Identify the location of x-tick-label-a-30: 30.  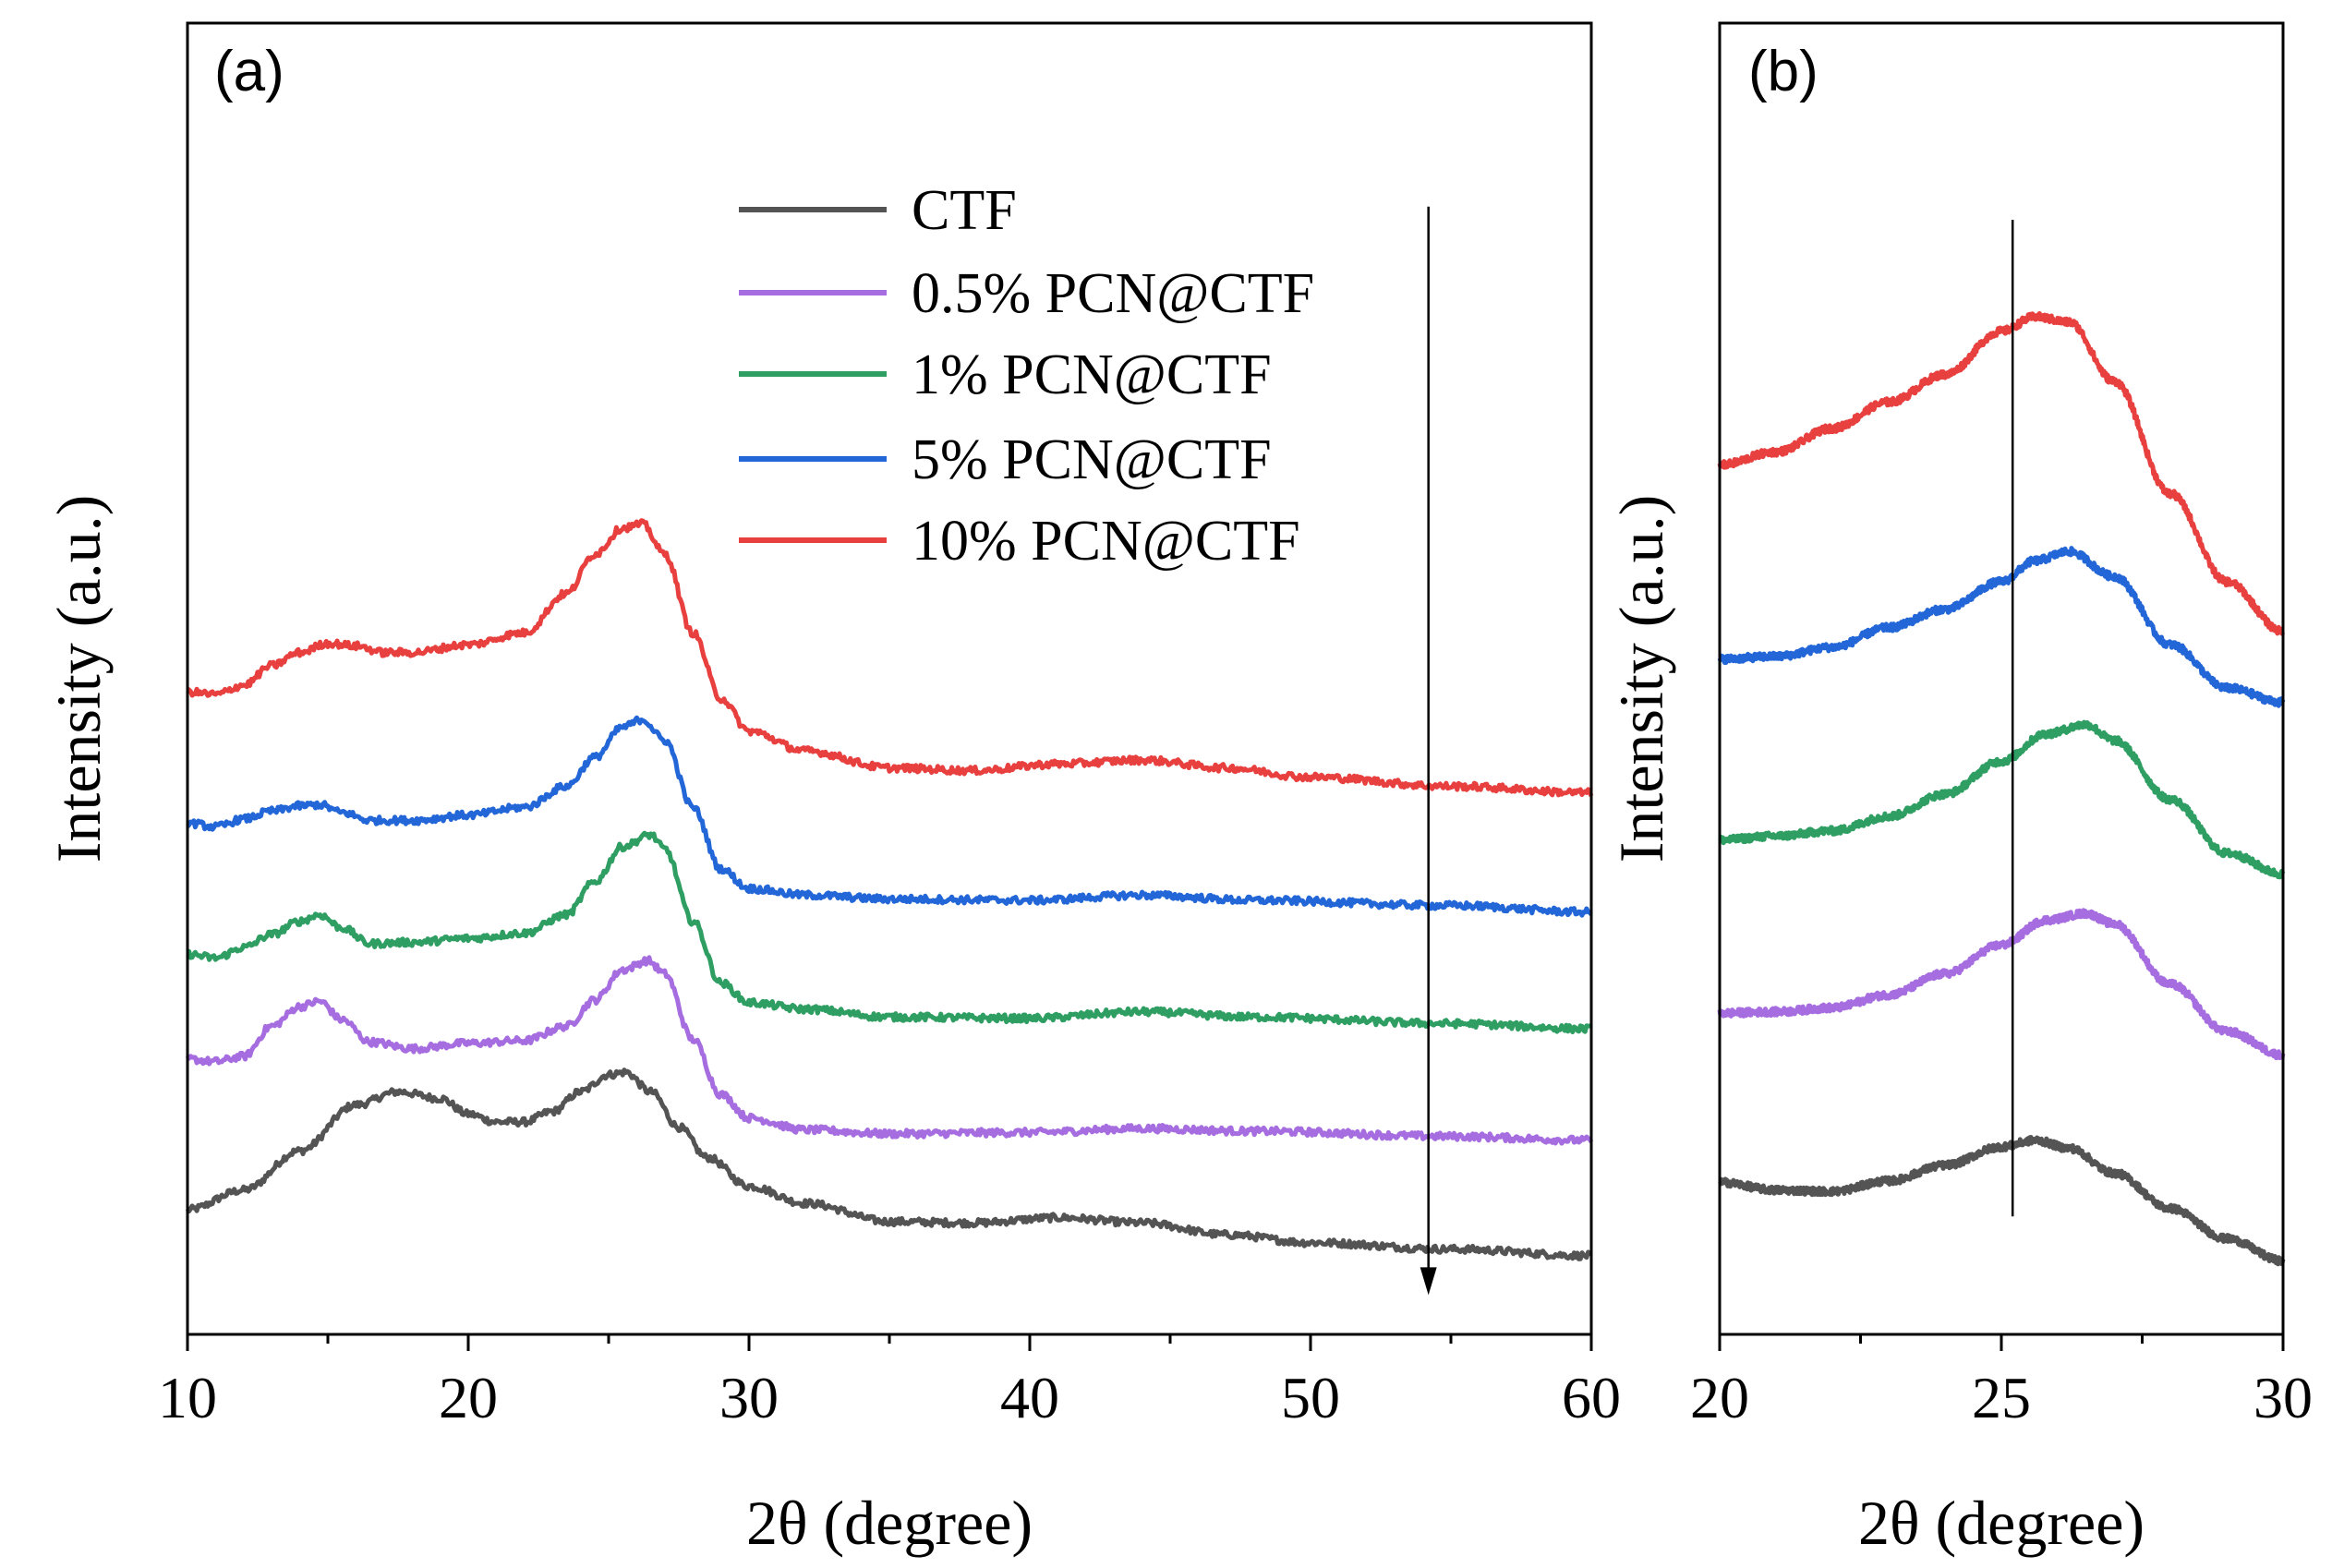
(749, 1397).